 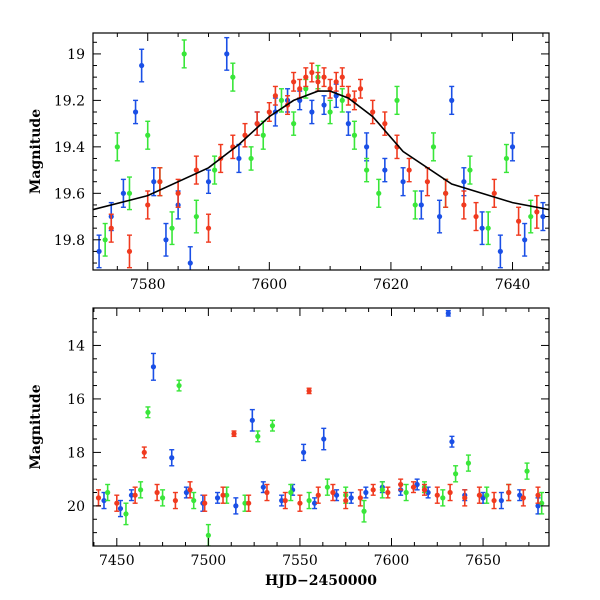 What do you see at coordinates (69, 101) in the screenshot?
I see `y-tick-label: 19.2` at bounding box center [69, 101].